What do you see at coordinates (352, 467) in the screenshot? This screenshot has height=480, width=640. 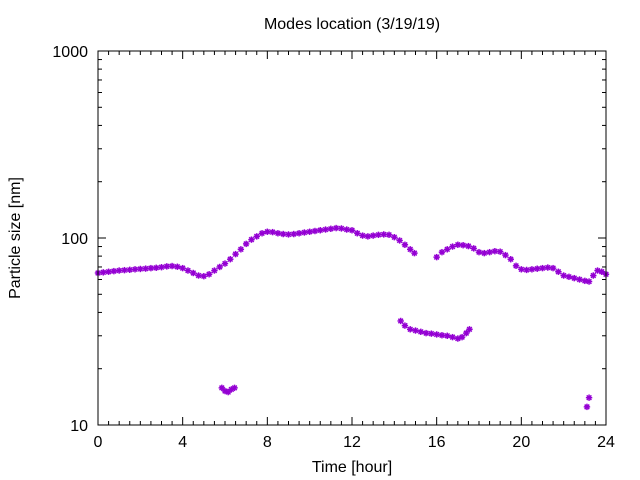 I see `x-axis-label: Time [hour]` at bounding box center [352, 467].